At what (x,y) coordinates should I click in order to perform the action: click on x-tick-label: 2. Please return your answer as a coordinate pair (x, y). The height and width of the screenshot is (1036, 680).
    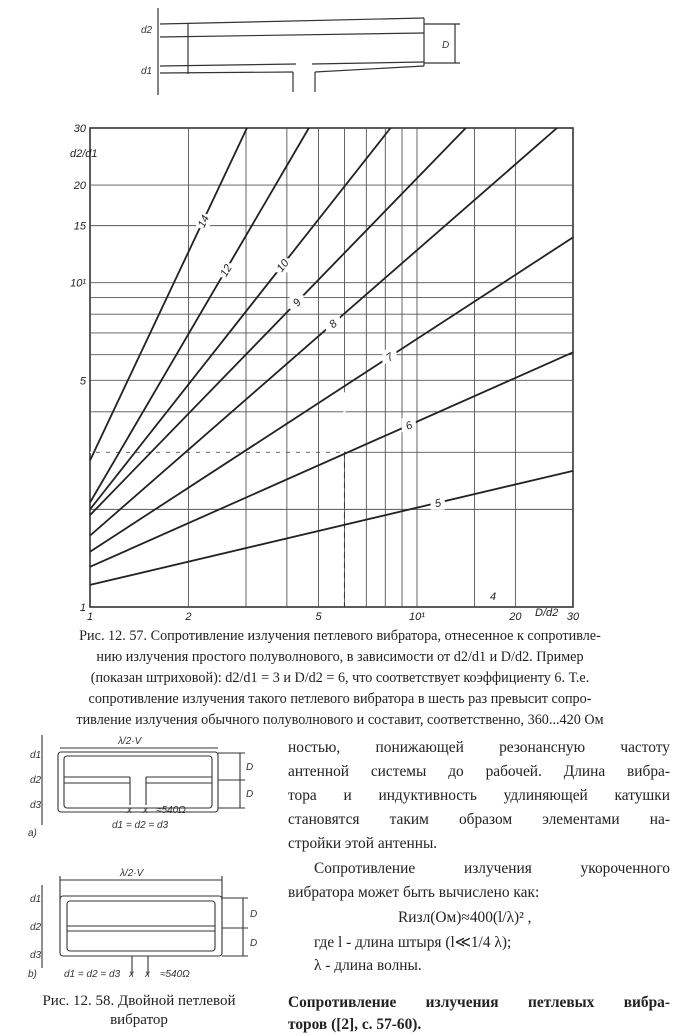
    Looking at the image, I should click on (187, 617).